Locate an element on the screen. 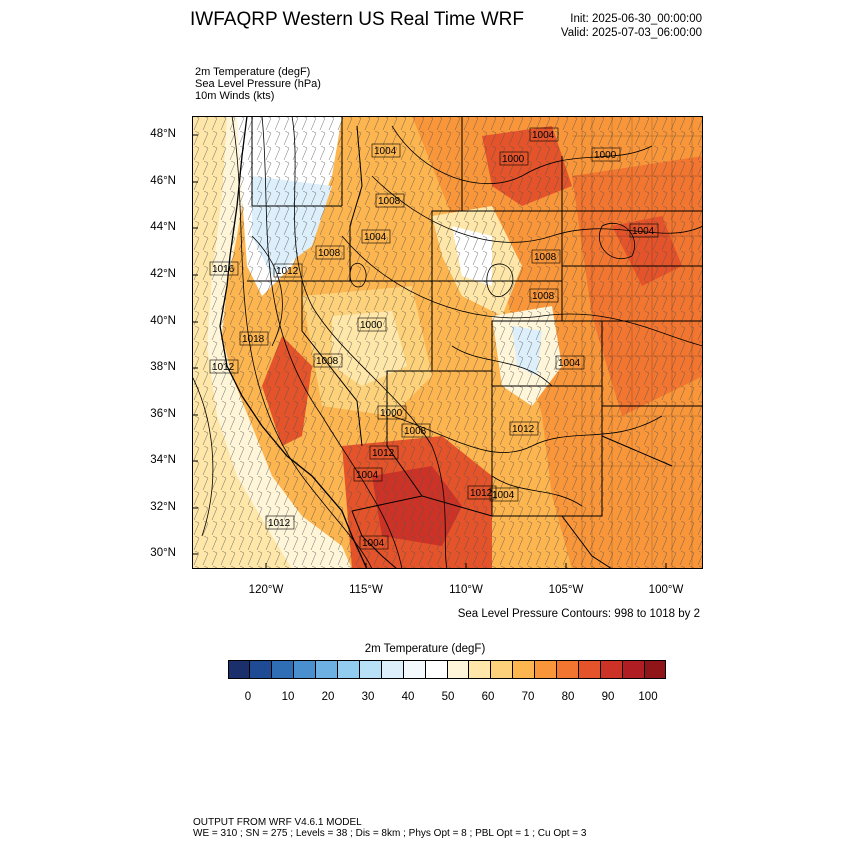 The height and width of the screenshot is (850, 850). colorbar-label: 50 is located at coordinates (448, 697).